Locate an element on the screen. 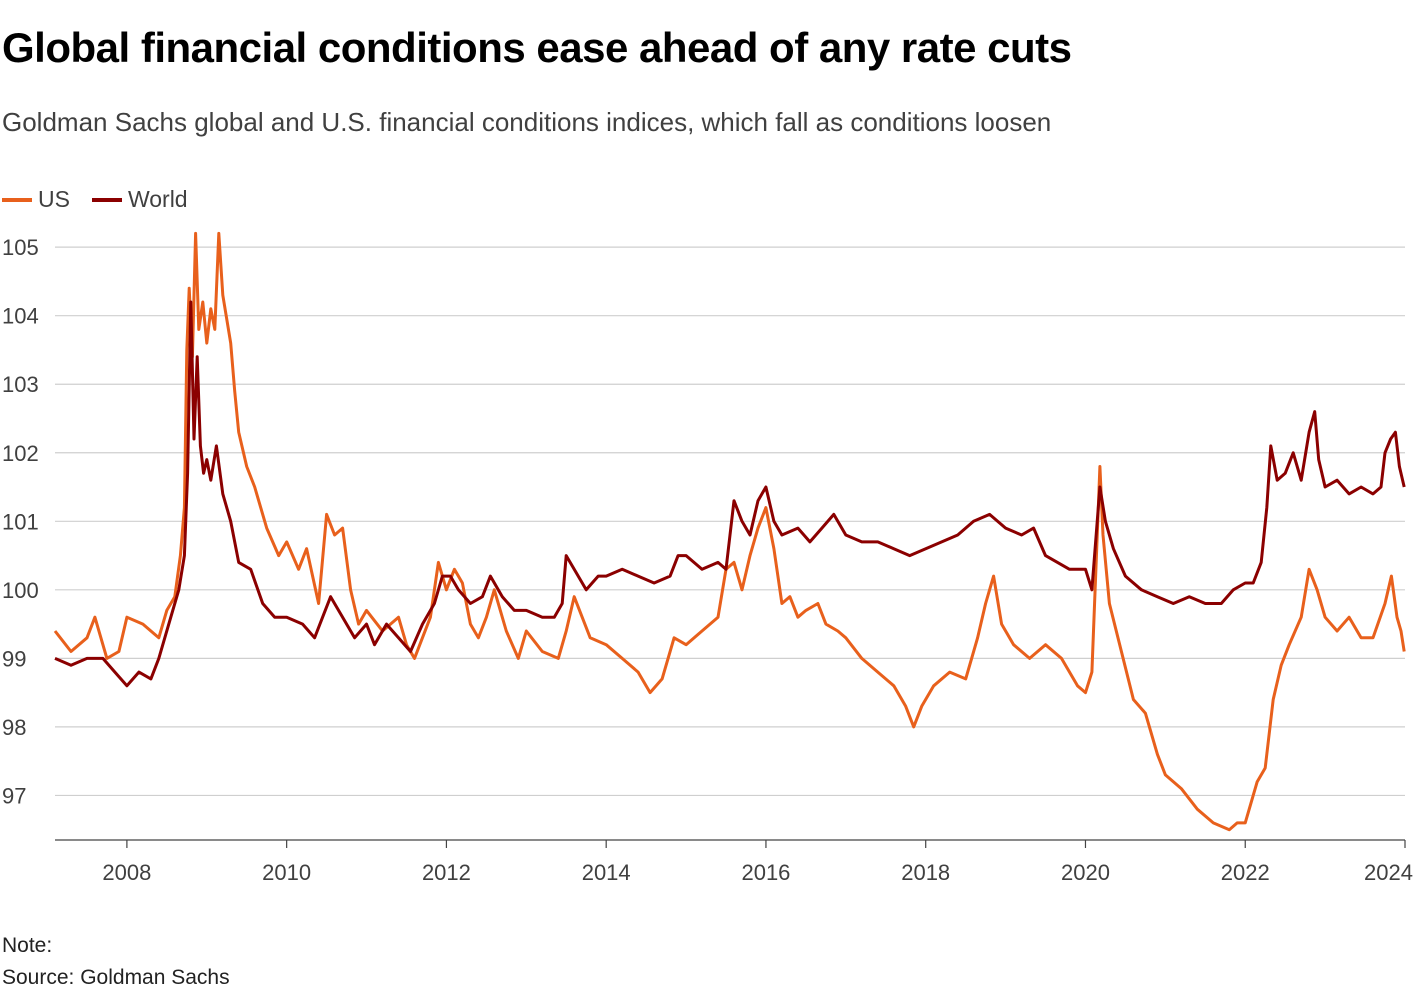 This screenshot has width=1420, height=1000. chart-note: Note: is located at coordinates (27, 945).